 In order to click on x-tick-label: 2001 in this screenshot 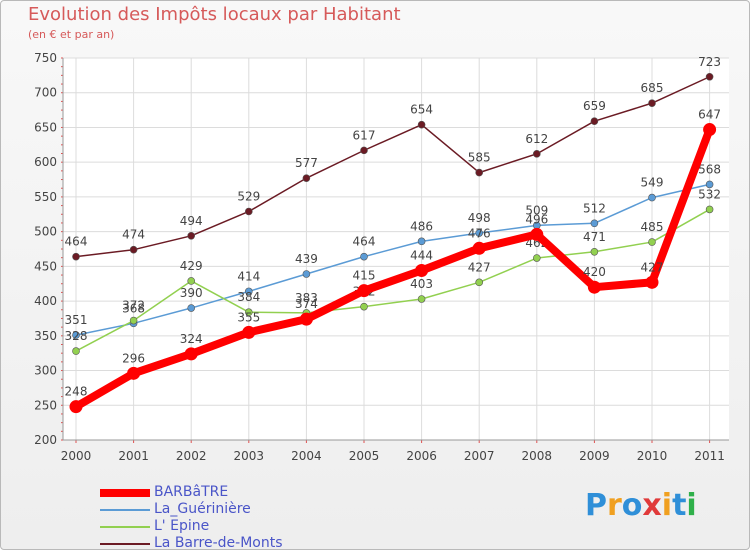, I will do `click(133, 456)`.